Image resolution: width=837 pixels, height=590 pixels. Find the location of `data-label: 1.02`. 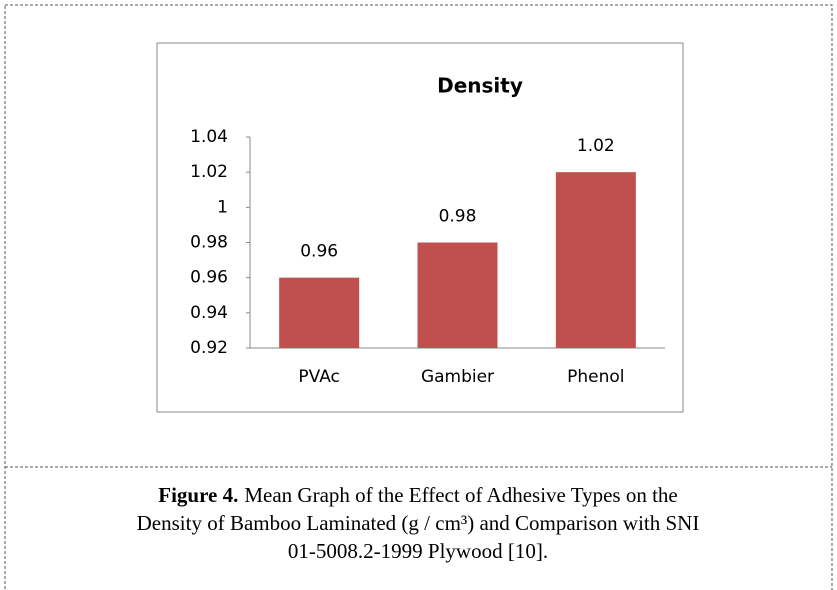

data-label: 1.02 is located at coordinates (596, 146).